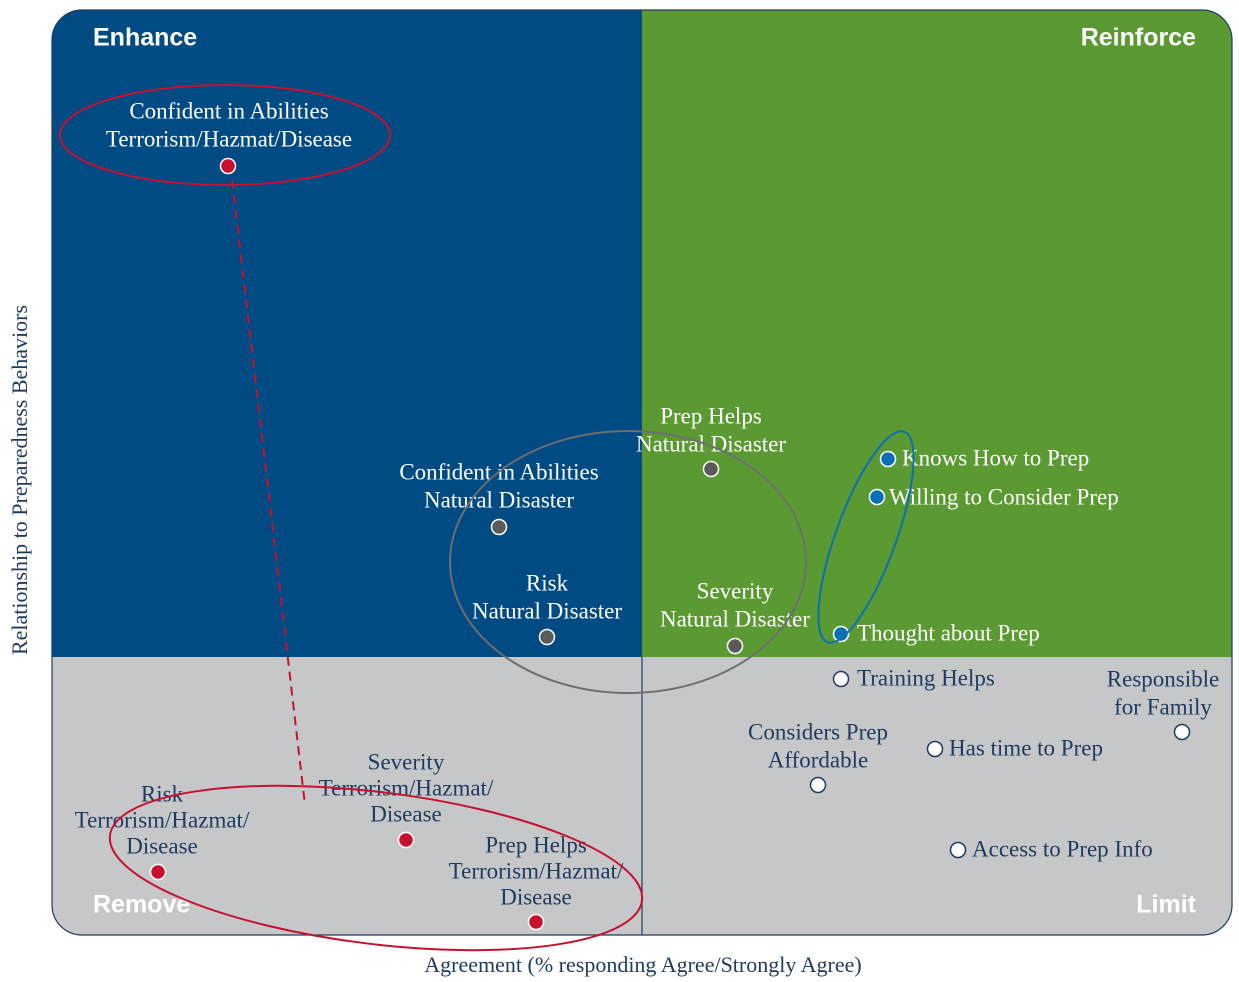 This screenshot has height=982, width=1239. Describe the element at coordinates (948, 632) in the screenshot. I see `point-label: Thought about Prep` at that location.